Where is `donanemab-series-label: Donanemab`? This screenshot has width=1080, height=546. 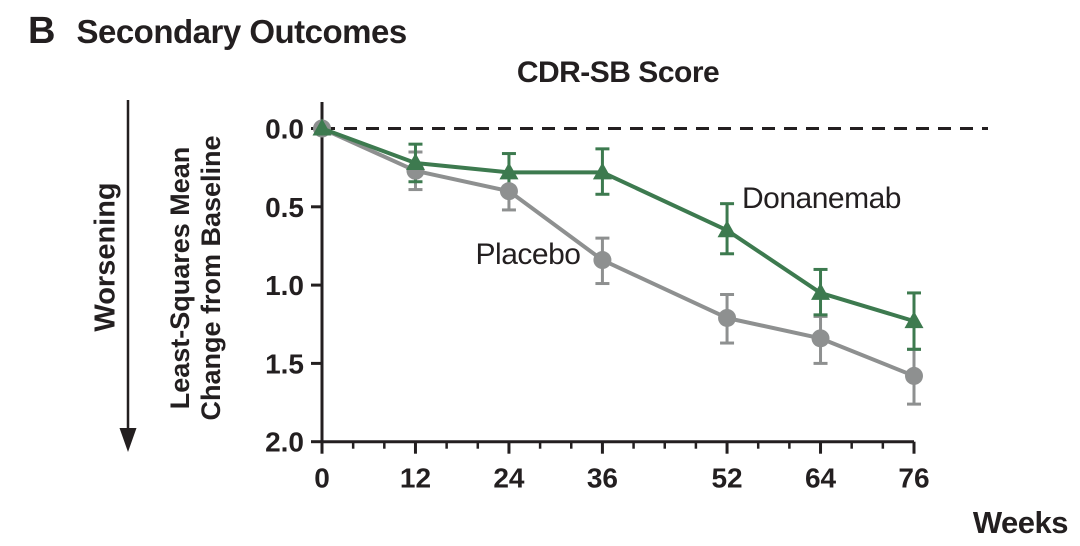
donanemab-series-label: Donanemab is located at coordinates (821, 198).